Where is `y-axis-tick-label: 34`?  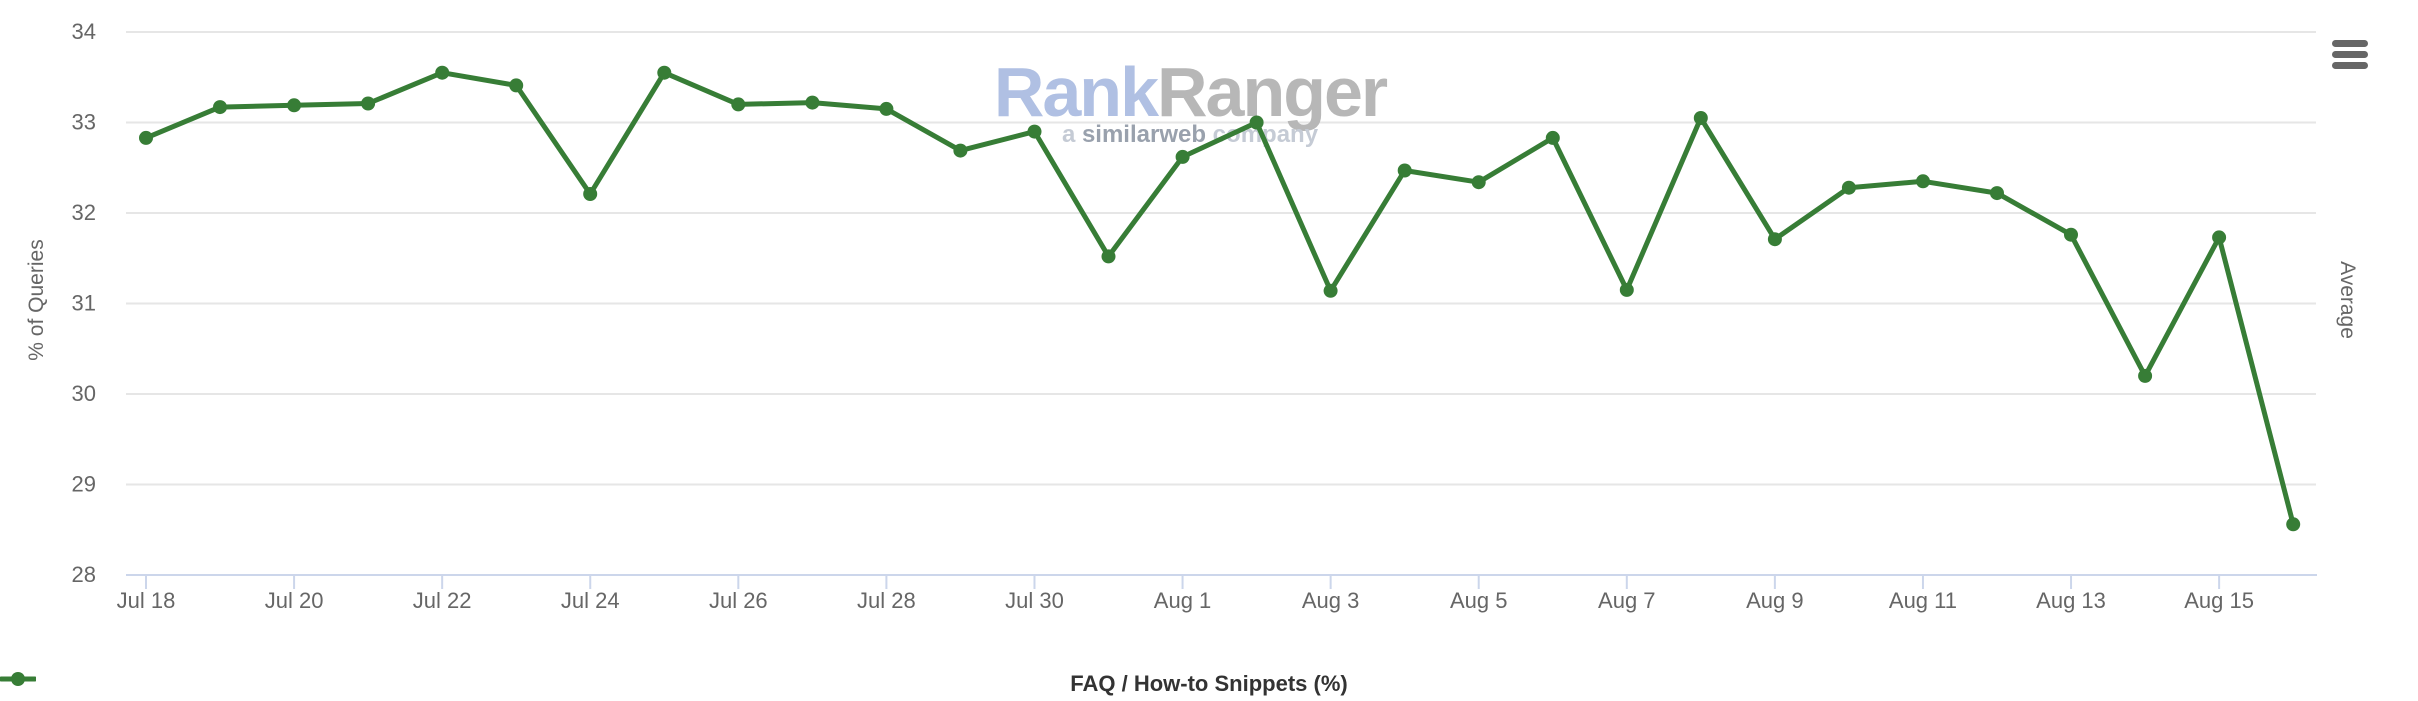 y-axis-tick-label: 34 is located at coordinates (84, 31).